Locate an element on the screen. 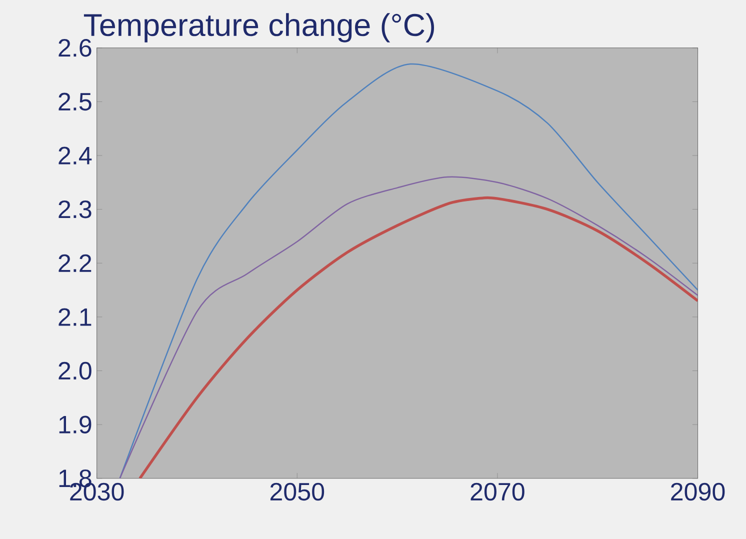 The width and height of the screenshot is (746, 539). y-tick-label: 2.2 is located at coordinates (75, 263).